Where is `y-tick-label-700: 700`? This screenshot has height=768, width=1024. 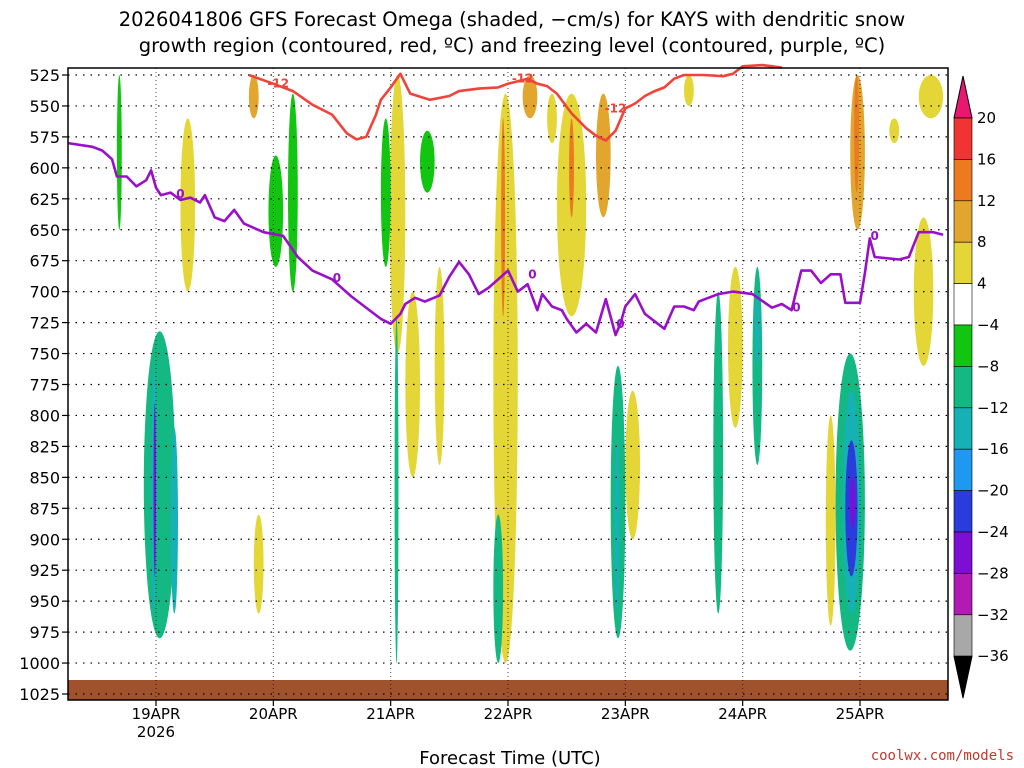
y-tick-label-700: 700 is located at coordinates (44, 292).